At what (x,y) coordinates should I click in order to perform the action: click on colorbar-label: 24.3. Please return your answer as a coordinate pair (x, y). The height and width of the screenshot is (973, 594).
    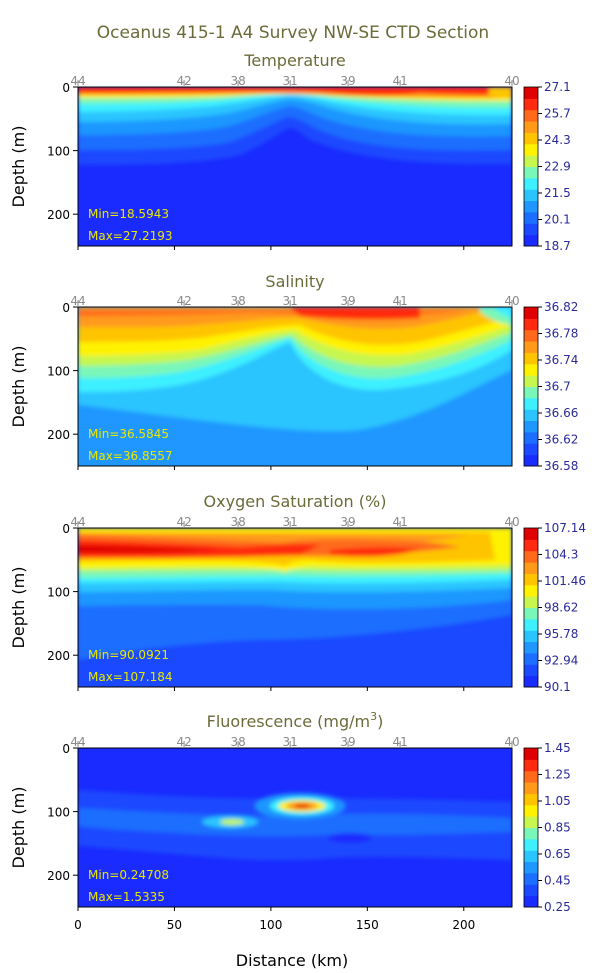
    Looking at the image, I should click on (557, 140).